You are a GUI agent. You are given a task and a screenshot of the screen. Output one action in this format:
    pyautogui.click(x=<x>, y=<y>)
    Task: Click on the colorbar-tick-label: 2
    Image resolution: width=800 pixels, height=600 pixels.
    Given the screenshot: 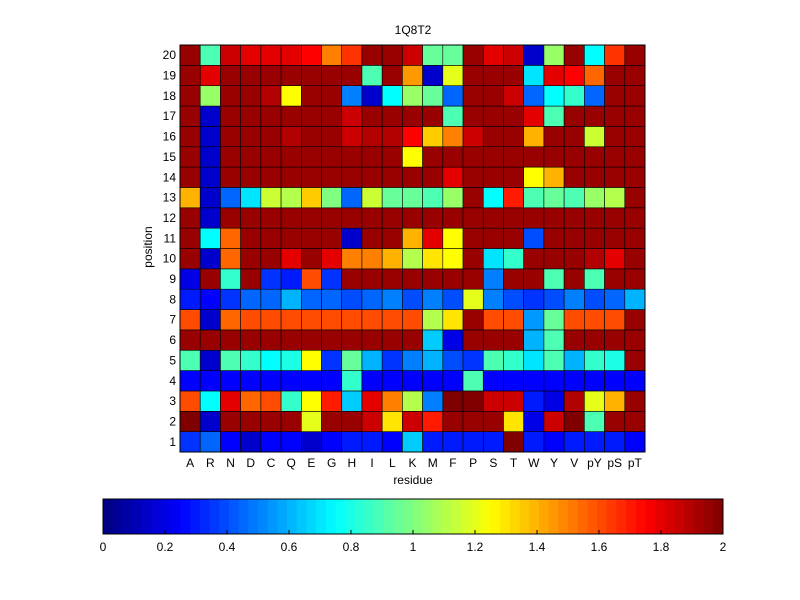 What is the action you would take?
    pyautogui.click(x=723, y=547)
    